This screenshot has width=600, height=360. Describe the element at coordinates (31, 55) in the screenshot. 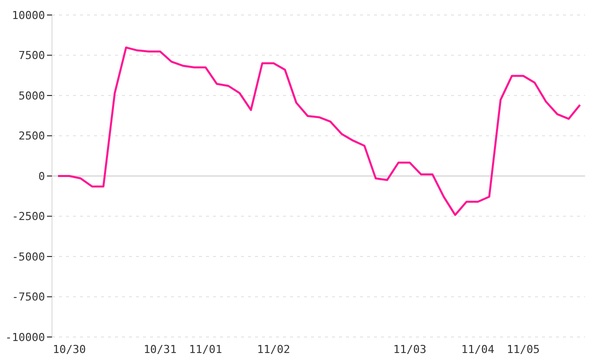

I see `y-tick-label: 7500` at that location.